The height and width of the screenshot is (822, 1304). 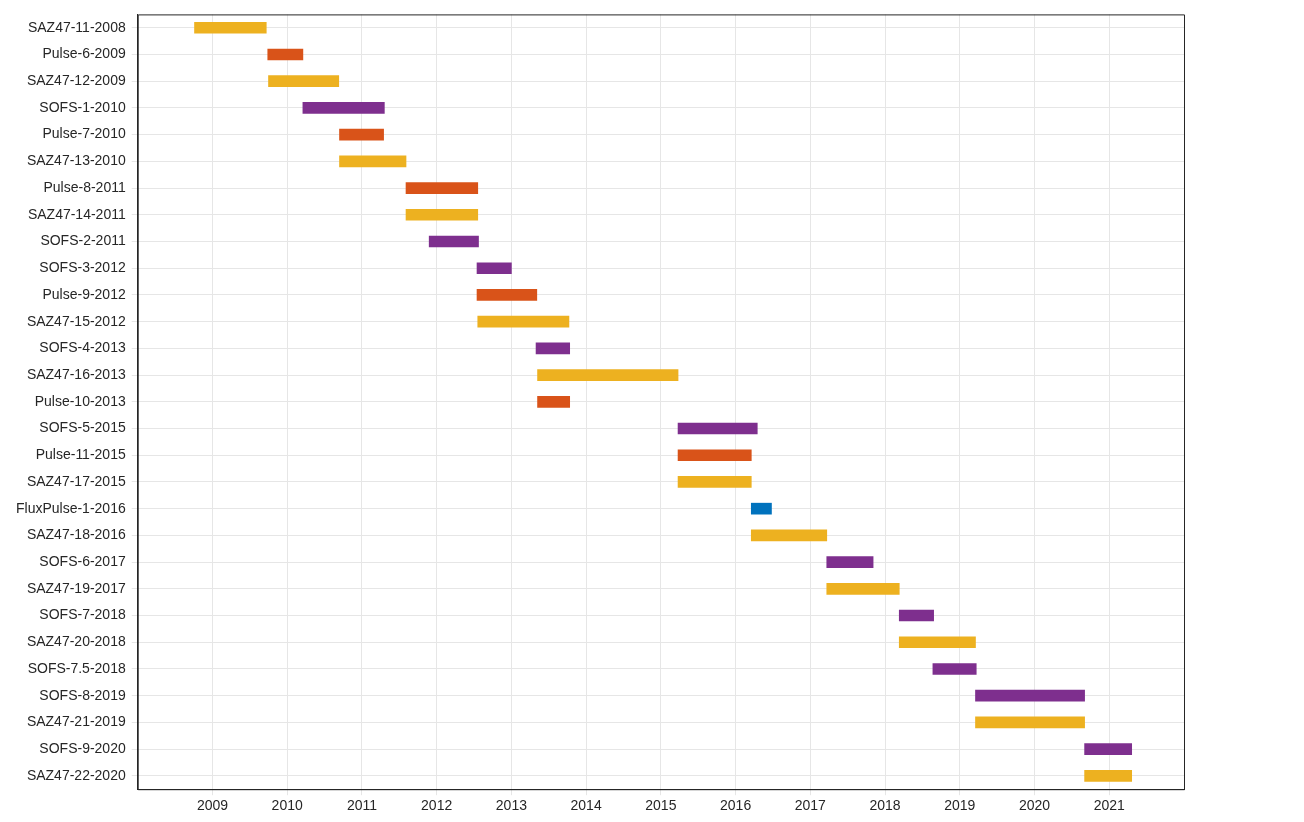 I want to click on y-tick-label: SAZ47-21-2019, so click(x=76, y=721).